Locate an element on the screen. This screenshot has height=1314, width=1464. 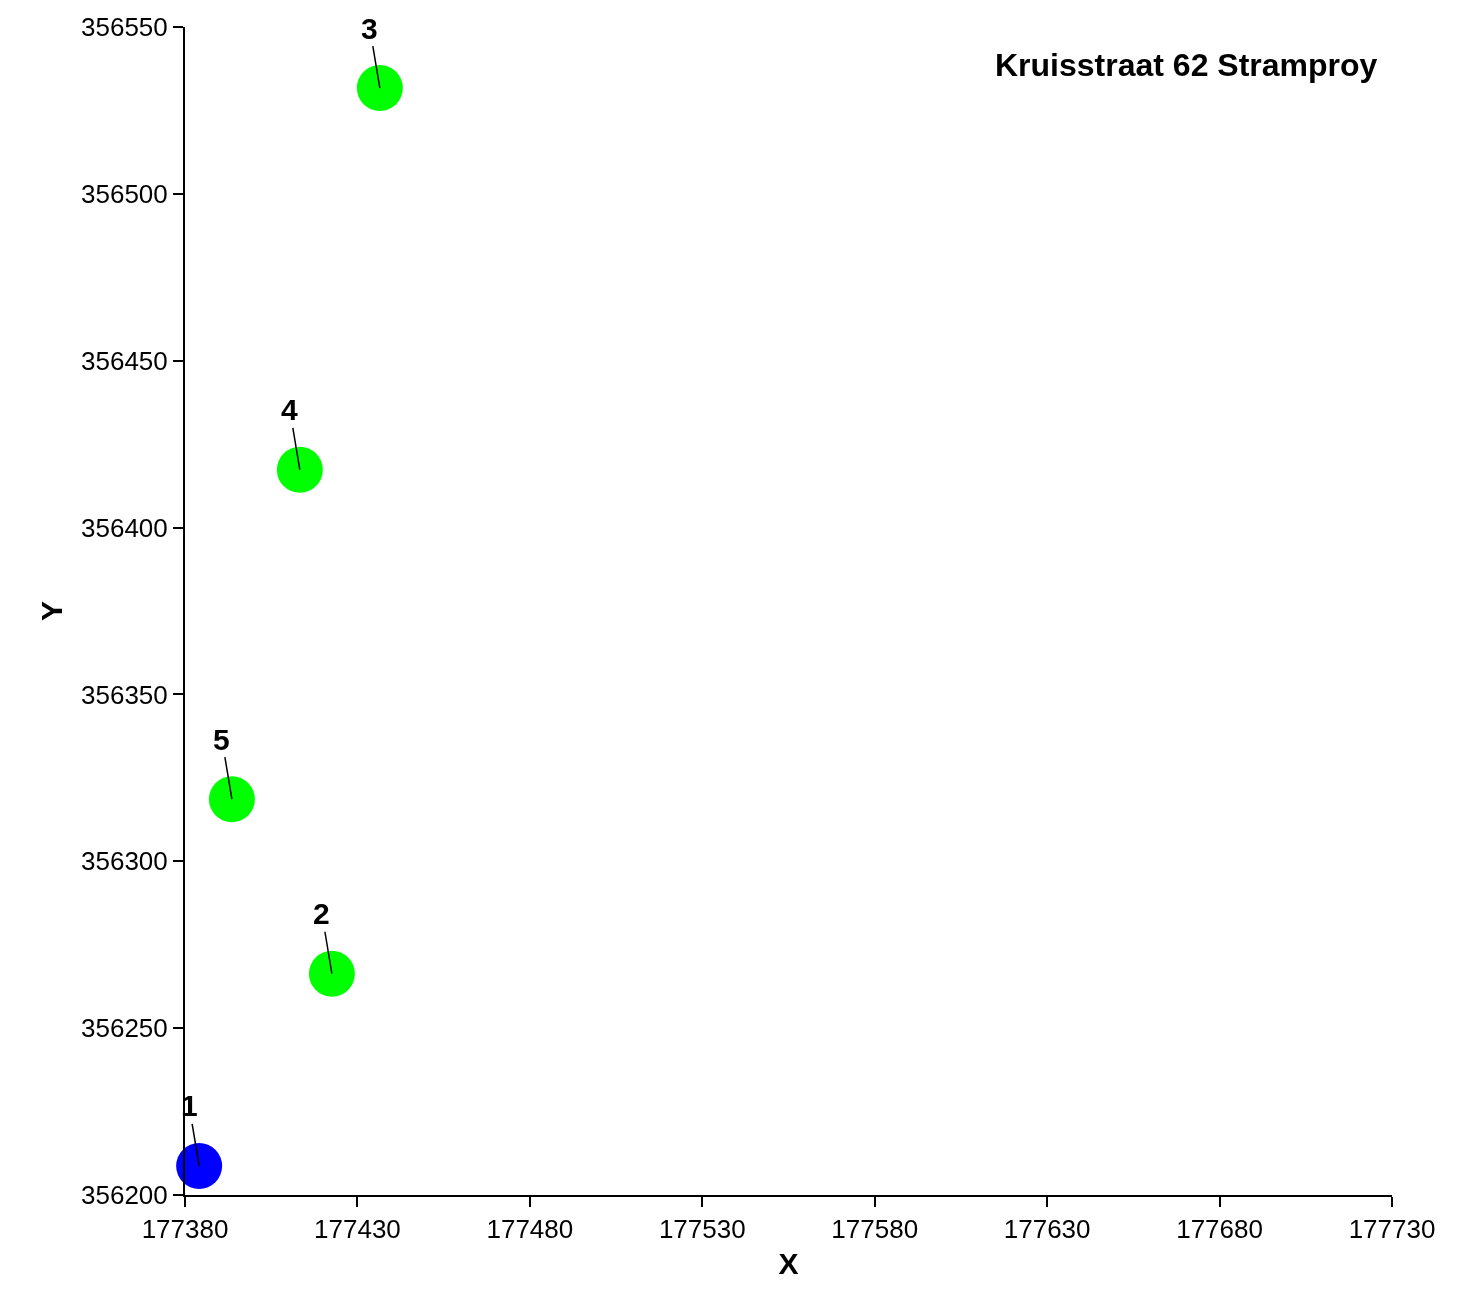
y-tick-label: 356500 is located at coordinates (124, 193).